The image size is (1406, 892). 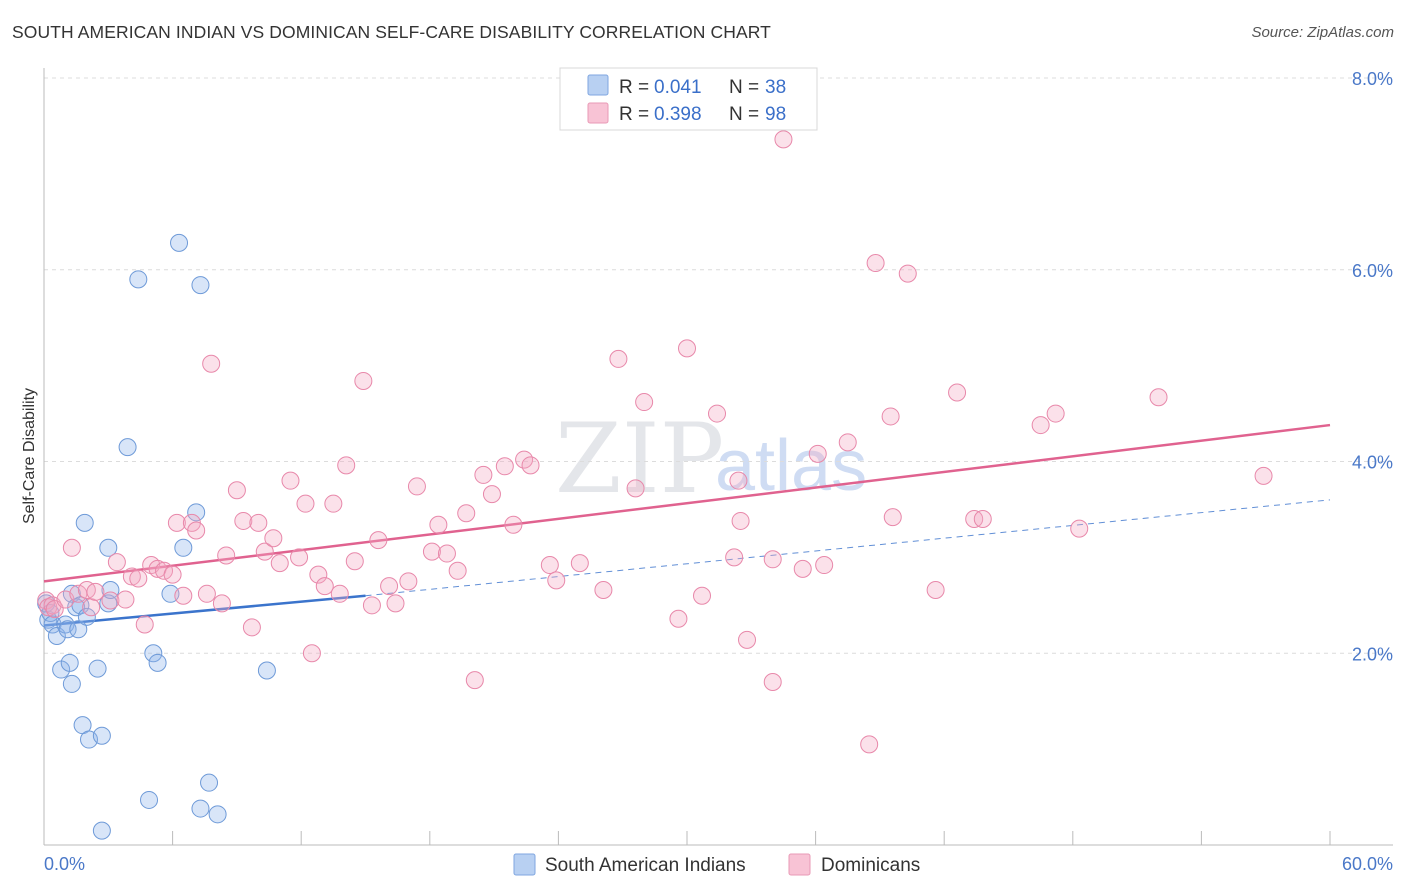 What do you see at coordinates (1372, 79) in the screenshot?
I see `y-tick-label-8: 8.0%` at bounding box center [1372, 79].